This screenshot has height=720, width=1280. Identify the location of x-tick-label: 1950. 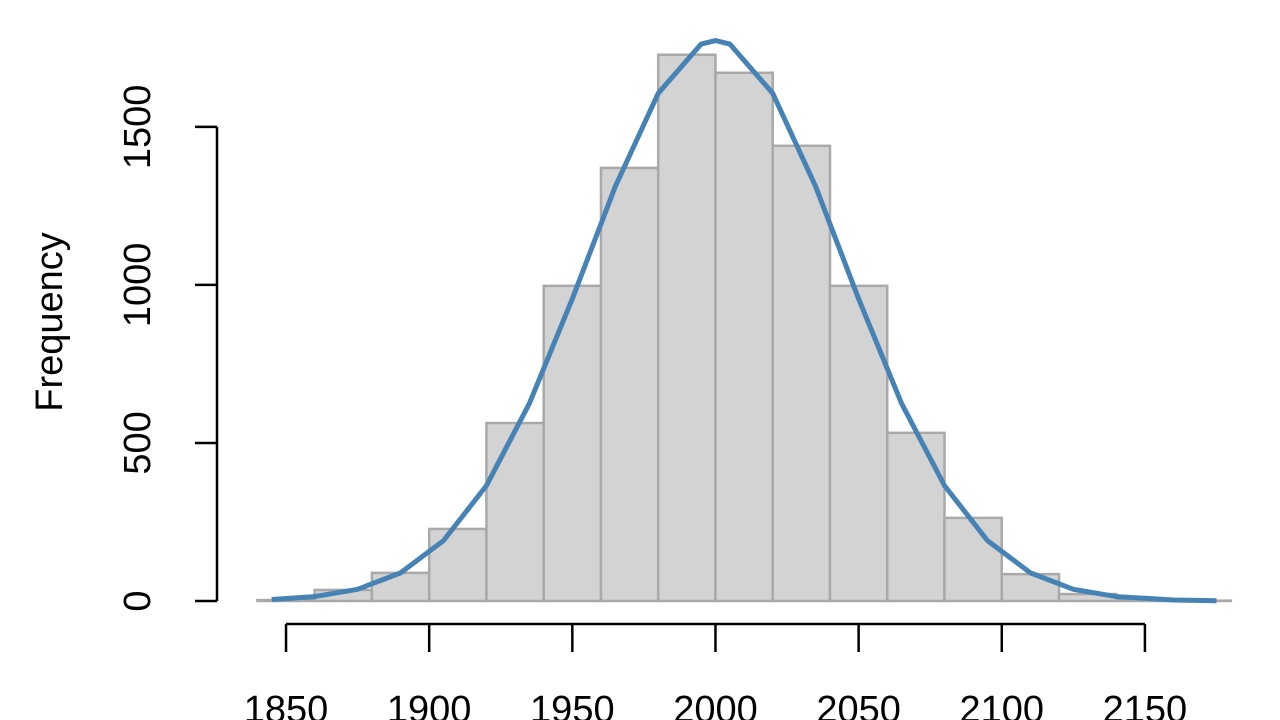
(572, 704).